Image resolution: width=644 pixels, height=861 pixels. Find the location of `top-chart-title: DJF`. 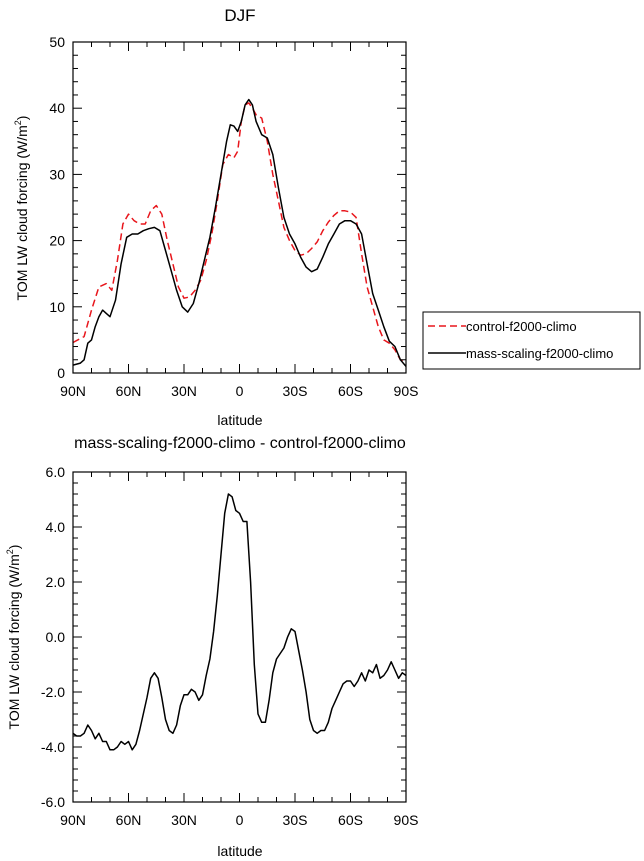

top-chart-title: DJF is located at coordinates (239, 15).